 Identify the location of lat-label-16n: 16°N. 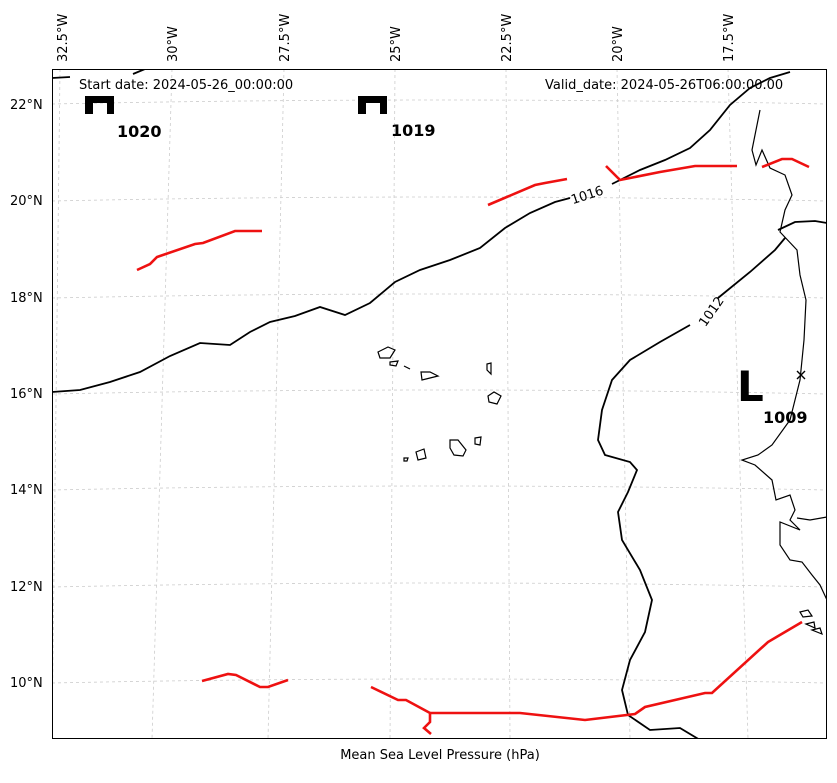
(26, 394).